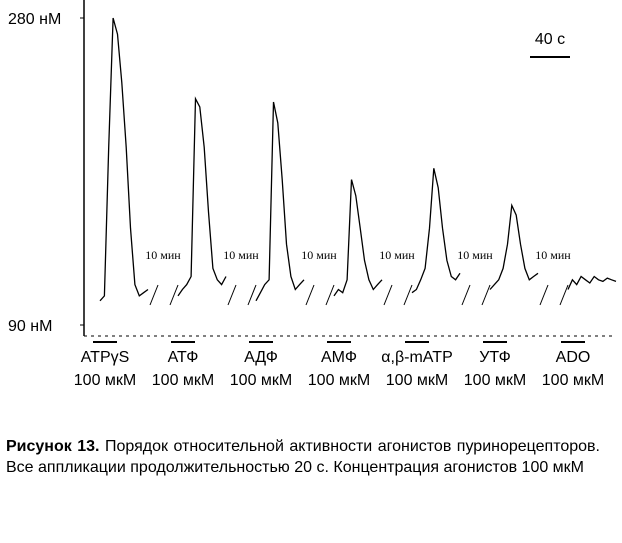 This screenshot has width=622, height=543. I want to click on agonist-label: ATPγS, so click(105, 357).